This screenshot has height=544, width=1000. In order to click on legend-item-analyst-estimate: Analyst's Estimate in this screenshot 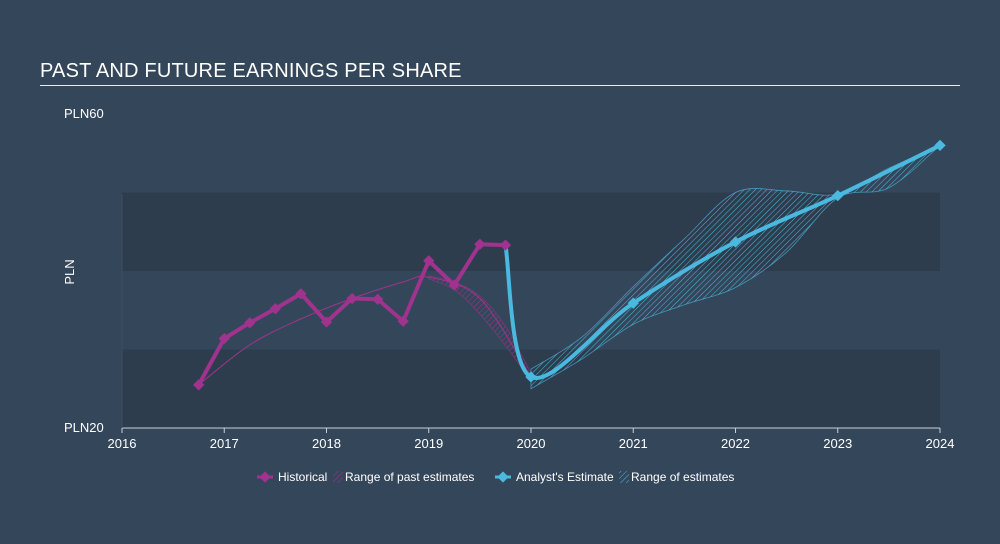, I will do `click(554, 477)`.